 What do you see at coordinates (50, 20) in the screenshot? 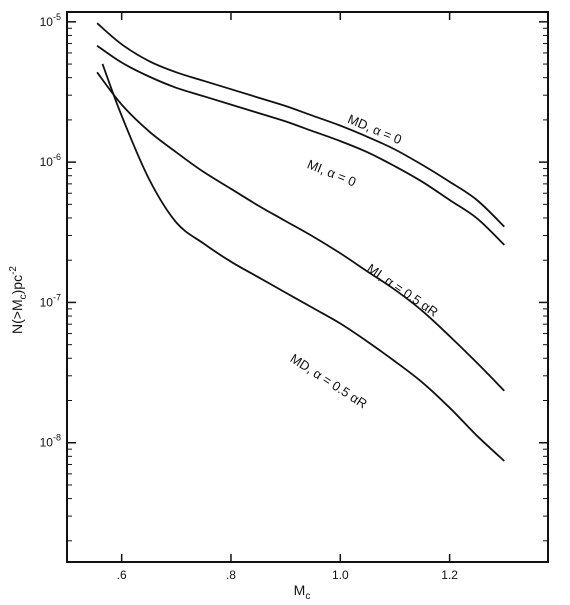
I see `y-tick-label: 10⁻⁵` at bounding box center [50, 20].